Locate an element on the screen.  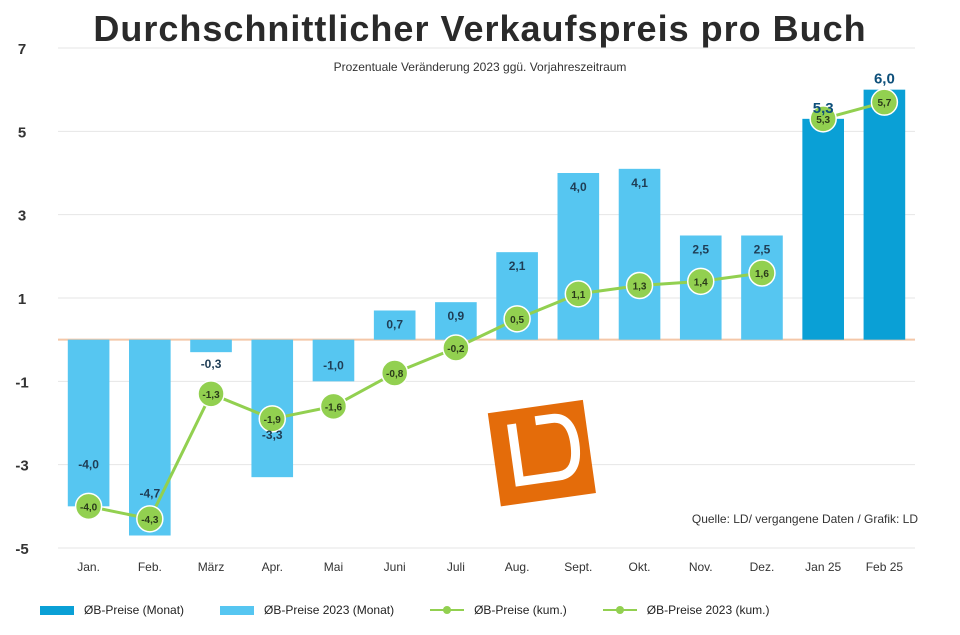
legend-swatch-line-prior is located at coordinates (619, 610).